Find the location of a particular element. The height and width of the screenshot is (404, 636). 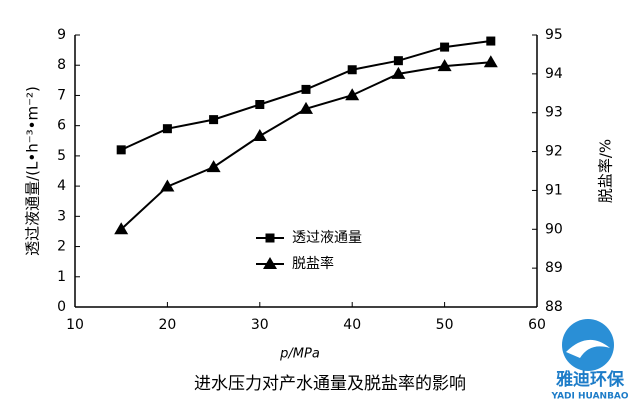

y-tick-label: 7 is located at coordinates (61, 95).